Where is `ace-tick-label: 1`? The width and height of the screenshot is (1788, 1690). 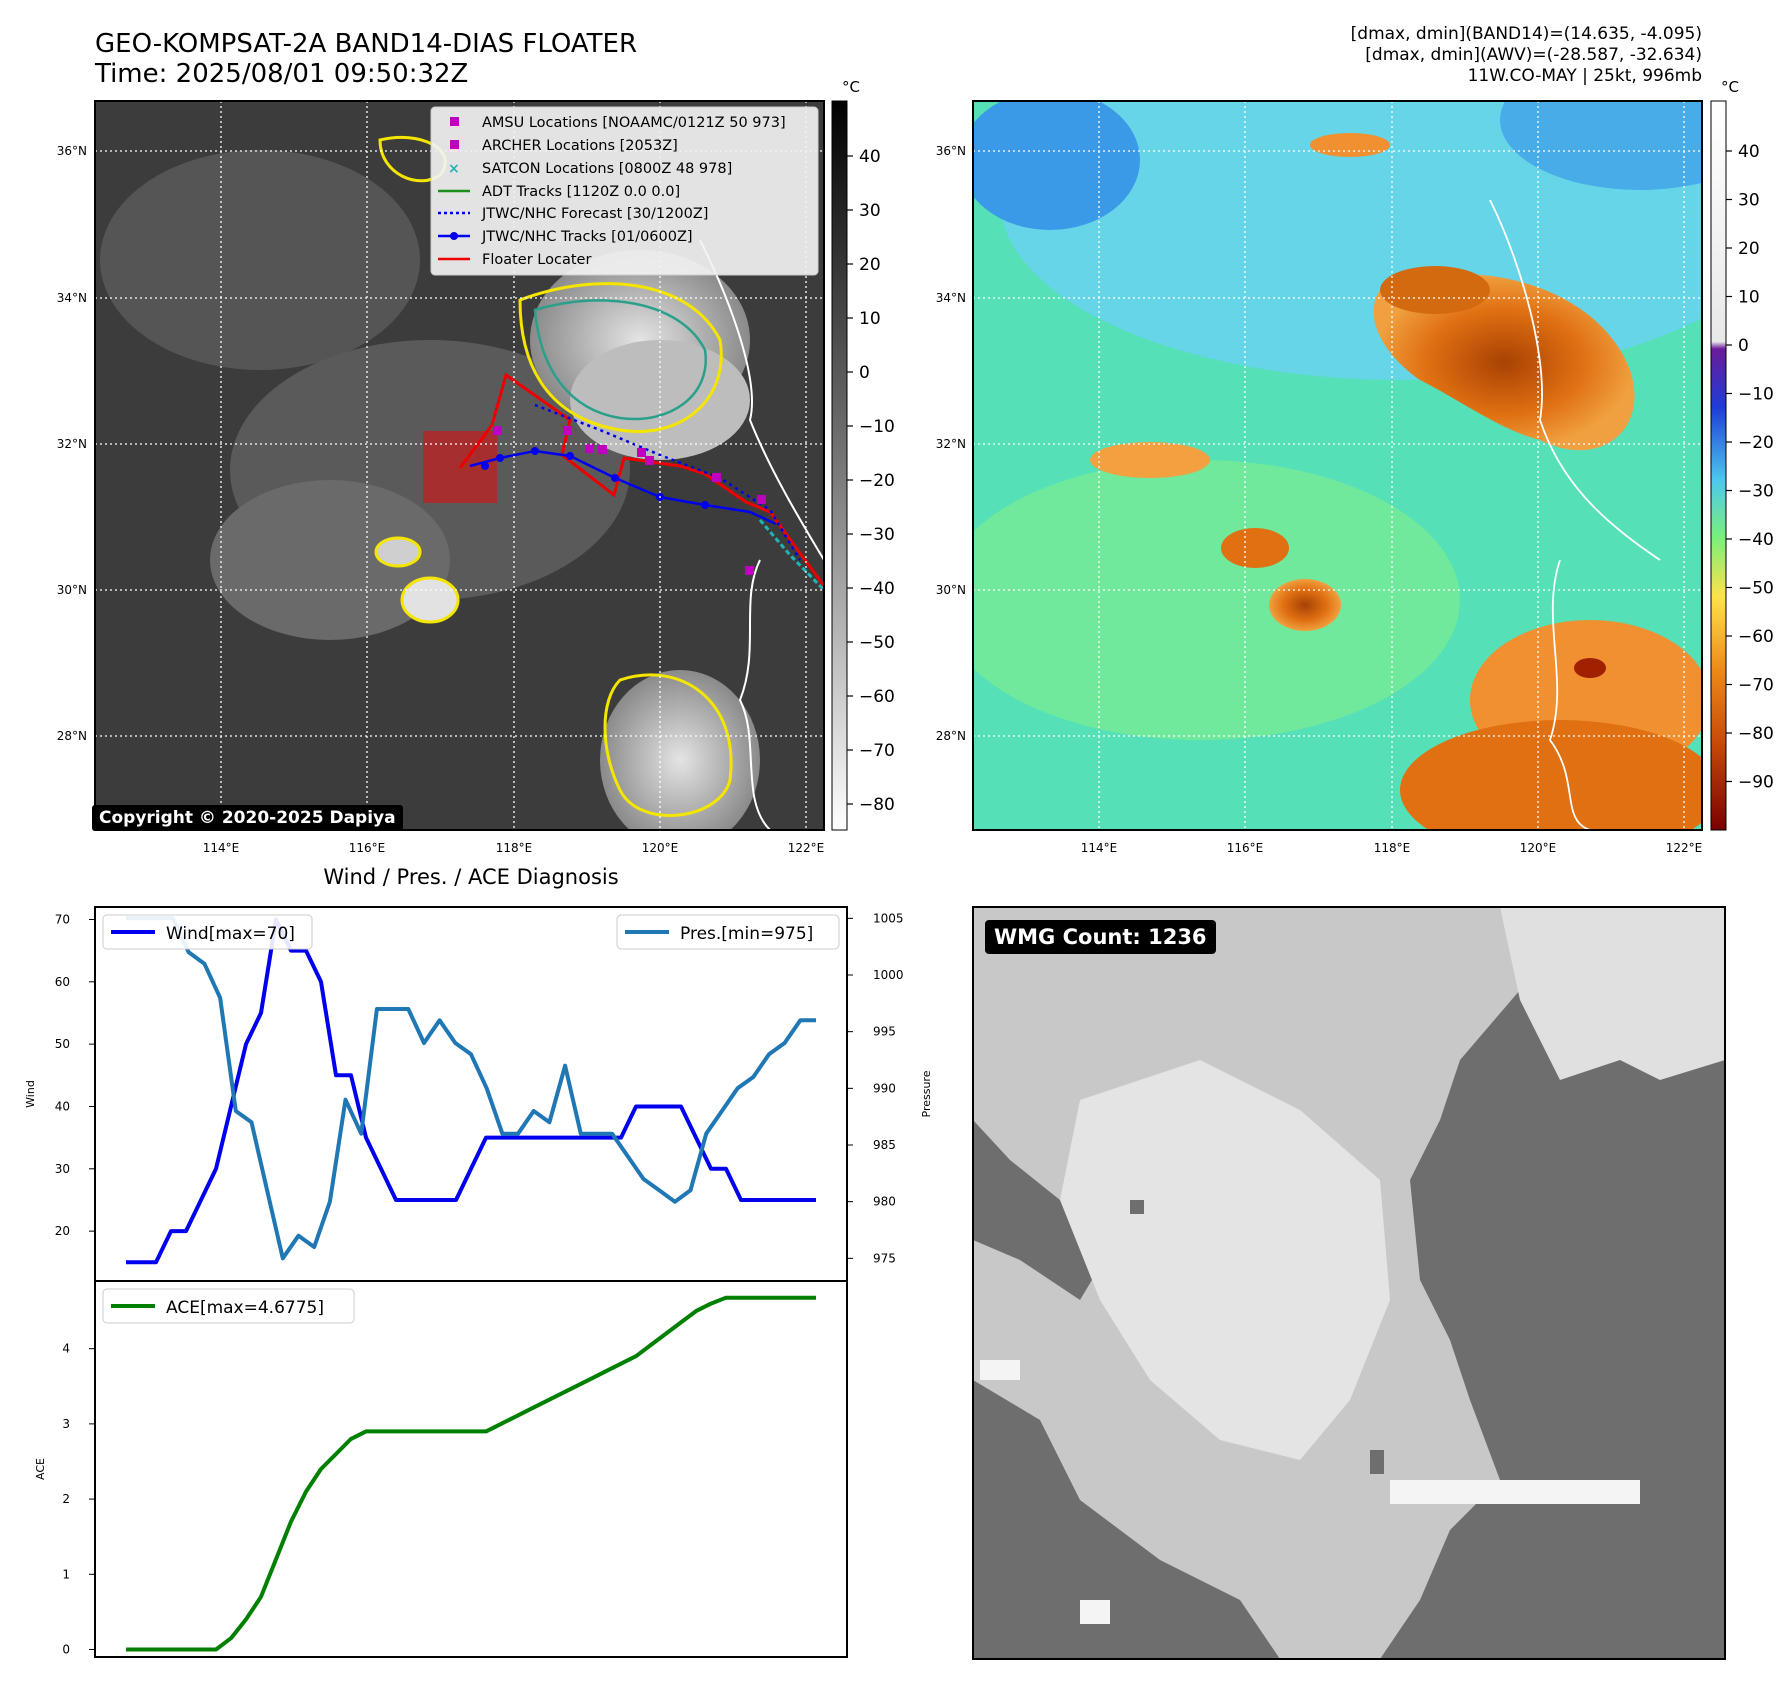
ace-tick-label: 1 is located at coordinates (66, 1574).